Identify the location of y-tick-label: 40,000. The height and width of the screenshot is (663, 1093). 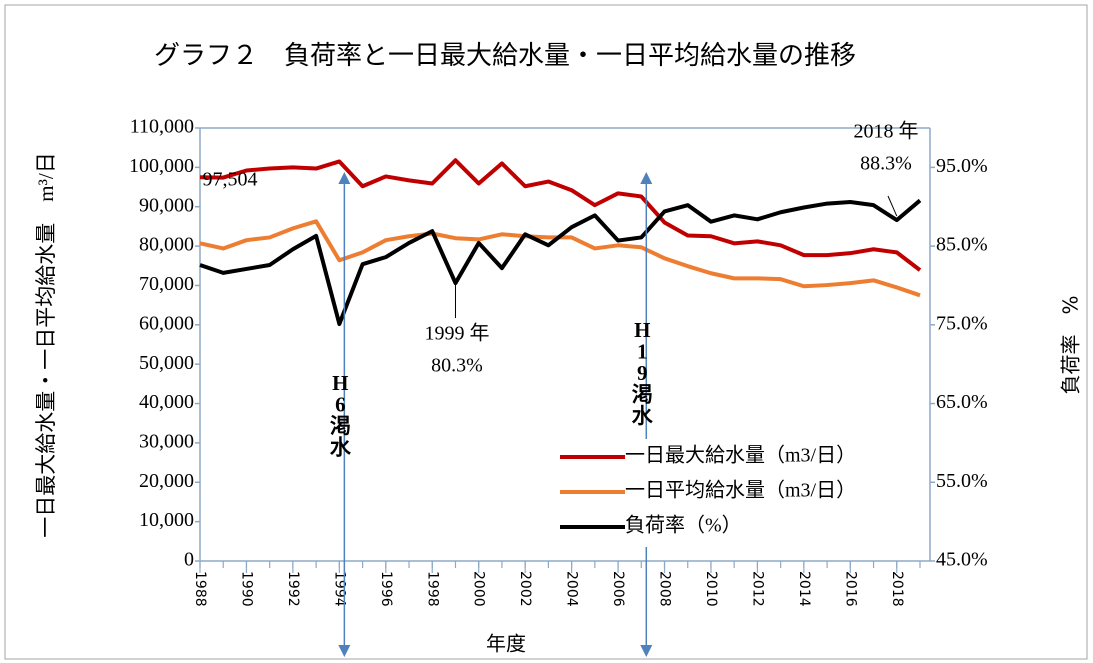
(166, 402).